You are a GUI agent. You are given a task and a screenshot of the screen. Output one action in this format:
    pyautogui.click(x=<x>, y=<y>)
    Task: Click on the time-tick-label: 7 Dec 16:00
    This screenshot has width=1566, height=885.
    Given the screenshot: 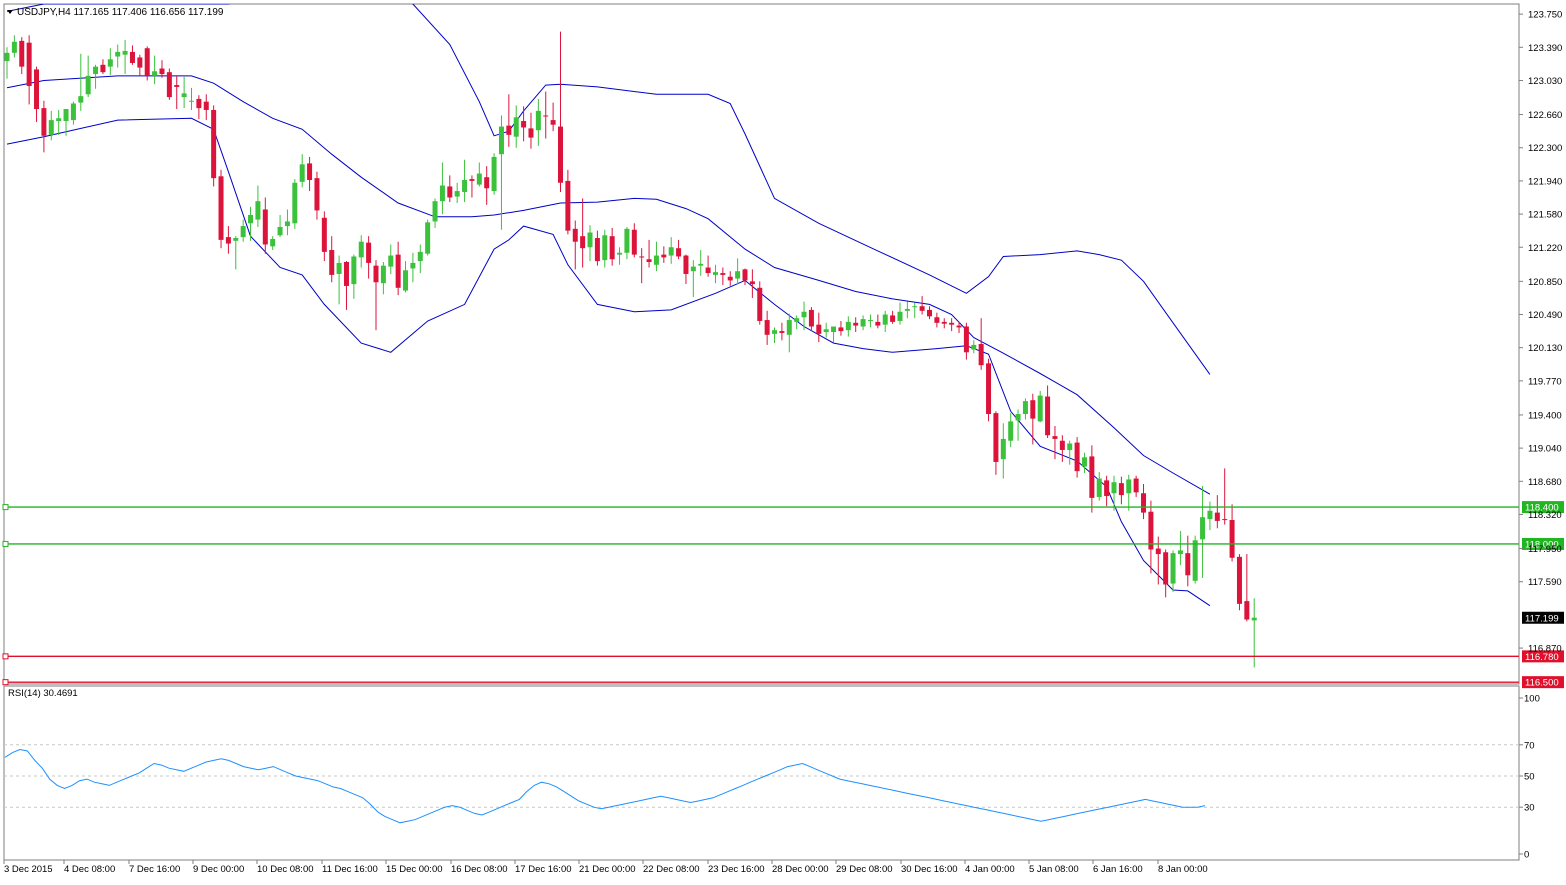 What is the action you would take?
    pyautogui.click(x=154, y=869)
    